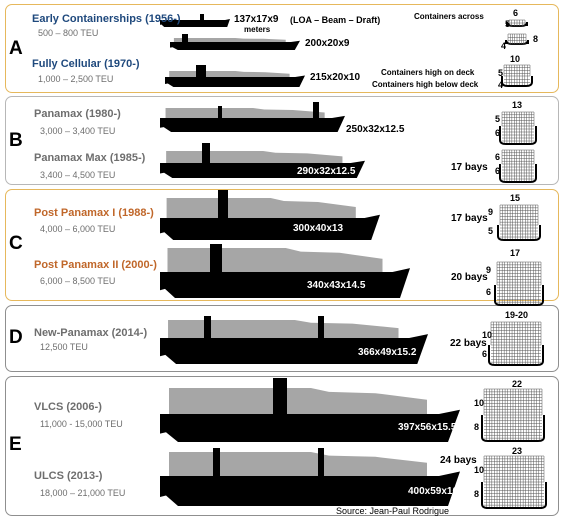 This screenshot has height=521, width=570. What do you see at coordinates (294, 349) in the screenshot?
I see `ship-new-panamax-hull` at bounding box center [294, 349].